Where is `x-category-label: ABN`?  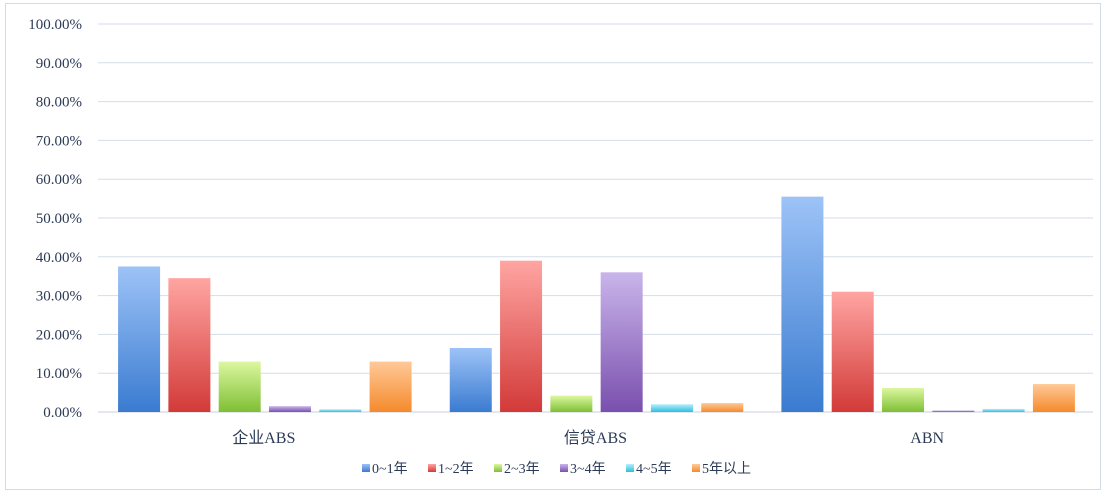
x-category-label: ABN is located at coordinates (927, 438).